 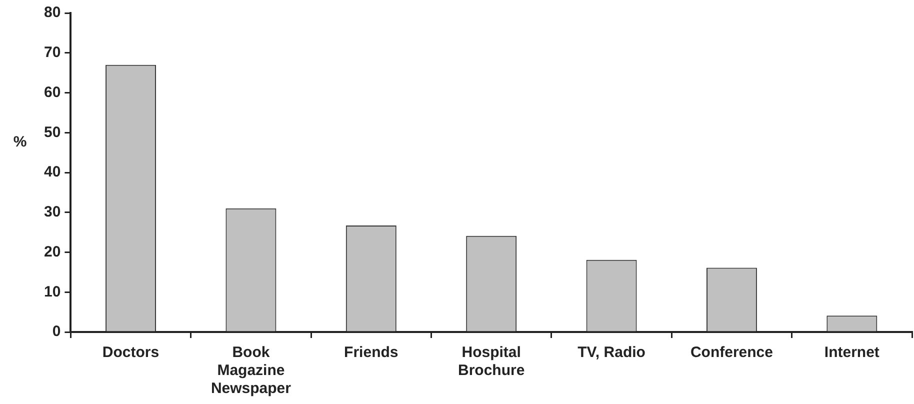 I want to click on y-tick-label: 60, so click(x=52, y=92).